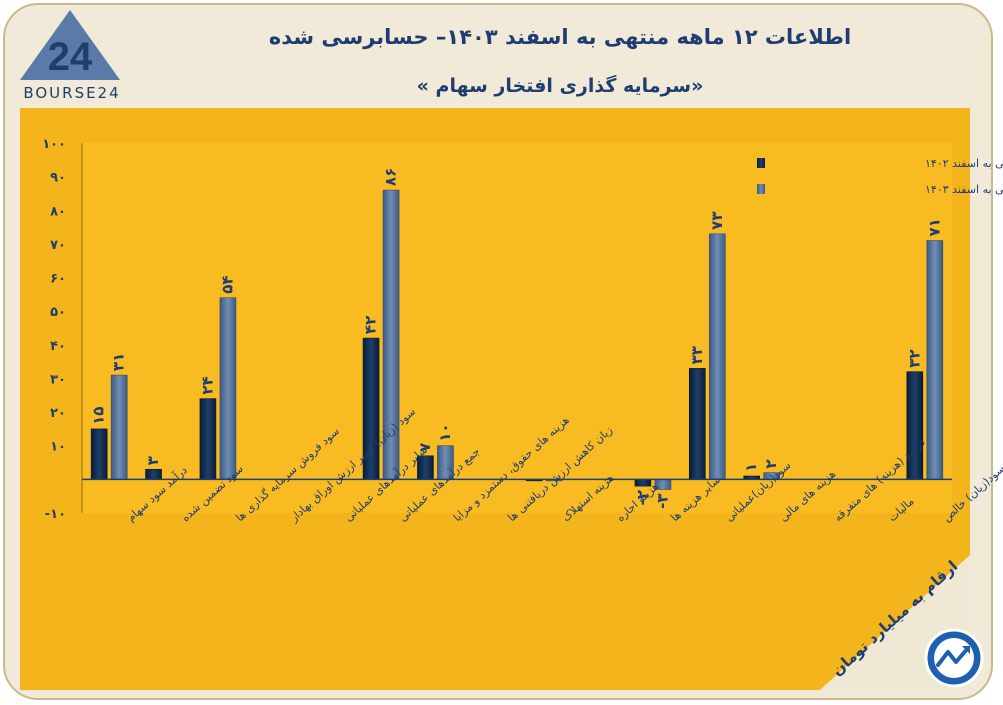 The height and width of the screenshot is (705, 1003). What do you see at coordinates (58, 178) in the screenshot?
I see `y-tick-label: ۹۰` at bounding box center [58, 178].